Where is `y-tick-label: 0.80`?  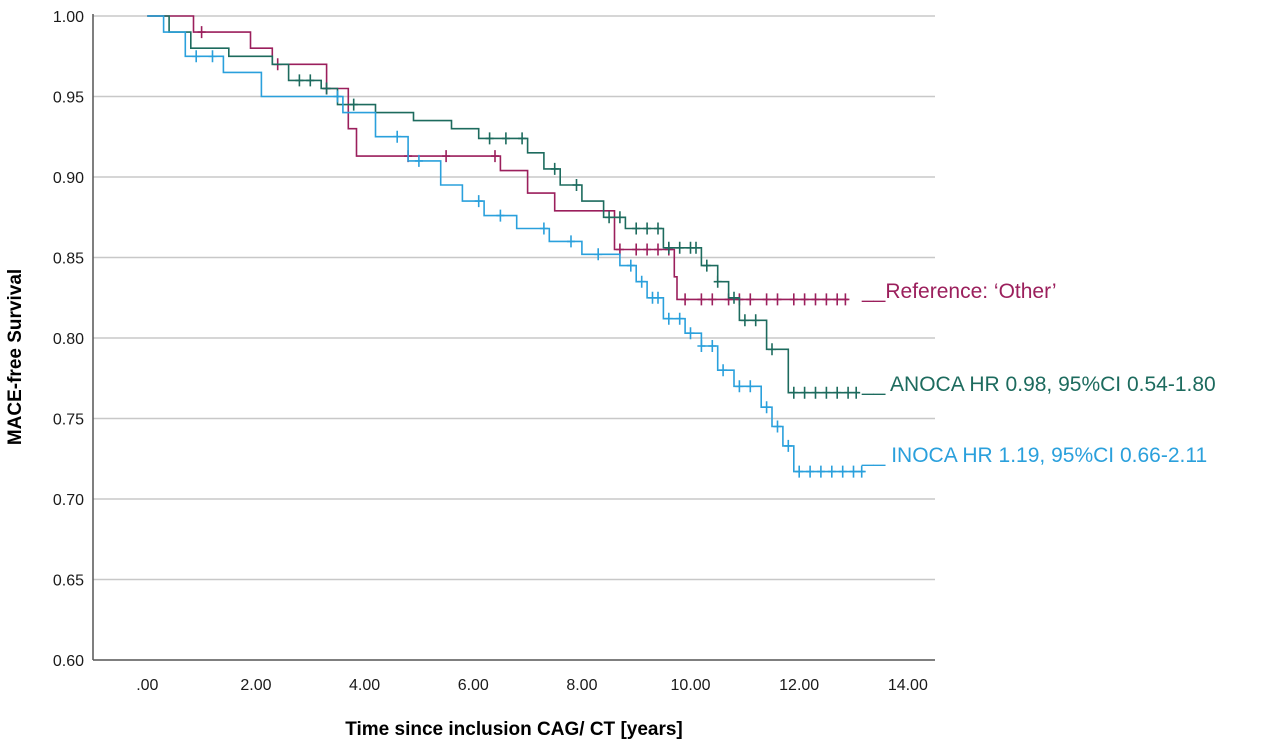
y-tick-label: 0.80 is located at coordinates (68, 339).